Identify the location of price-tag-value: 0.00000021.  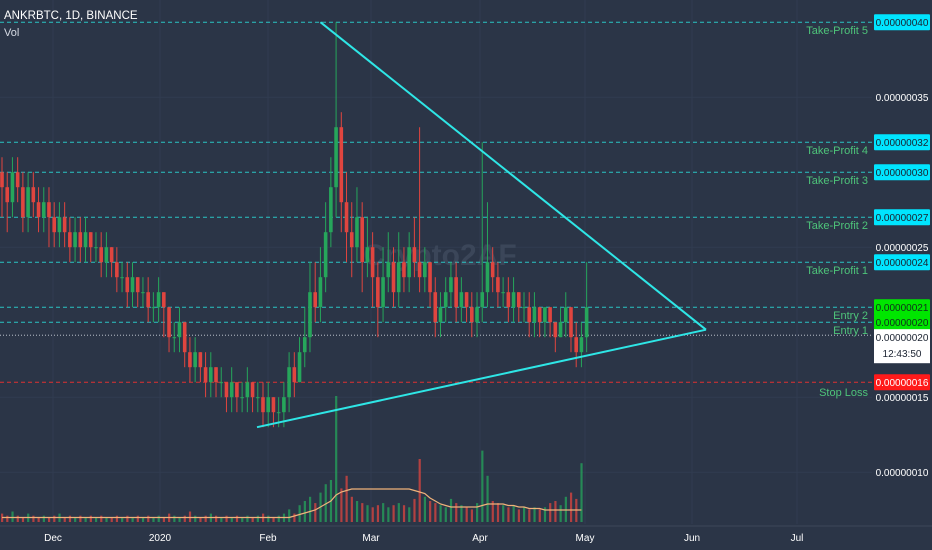
(902, 308).